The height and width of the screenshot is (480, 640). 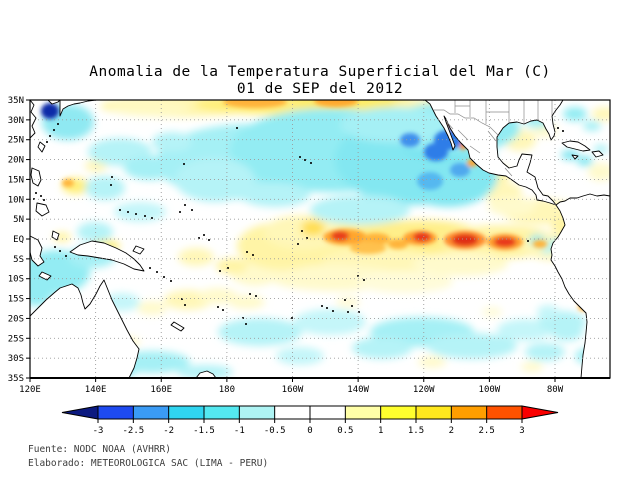 I want to click on lon-tick-label: 120W, so click(x=424, y=390).